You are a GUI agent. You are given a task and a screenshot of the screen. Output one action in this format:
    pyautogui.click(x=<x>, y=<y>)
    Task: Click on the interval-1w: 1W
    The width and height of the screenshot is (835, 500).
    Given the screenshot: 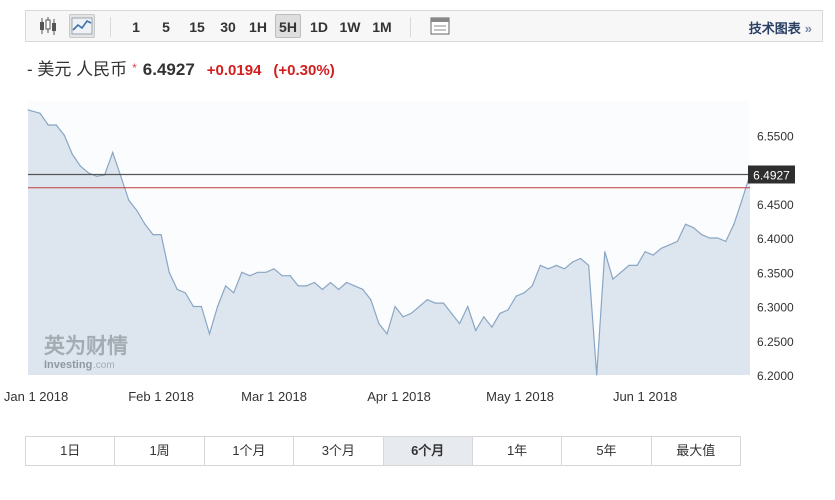 What is the action you would take?
    pyautogui.click(x=350, y=27)
    